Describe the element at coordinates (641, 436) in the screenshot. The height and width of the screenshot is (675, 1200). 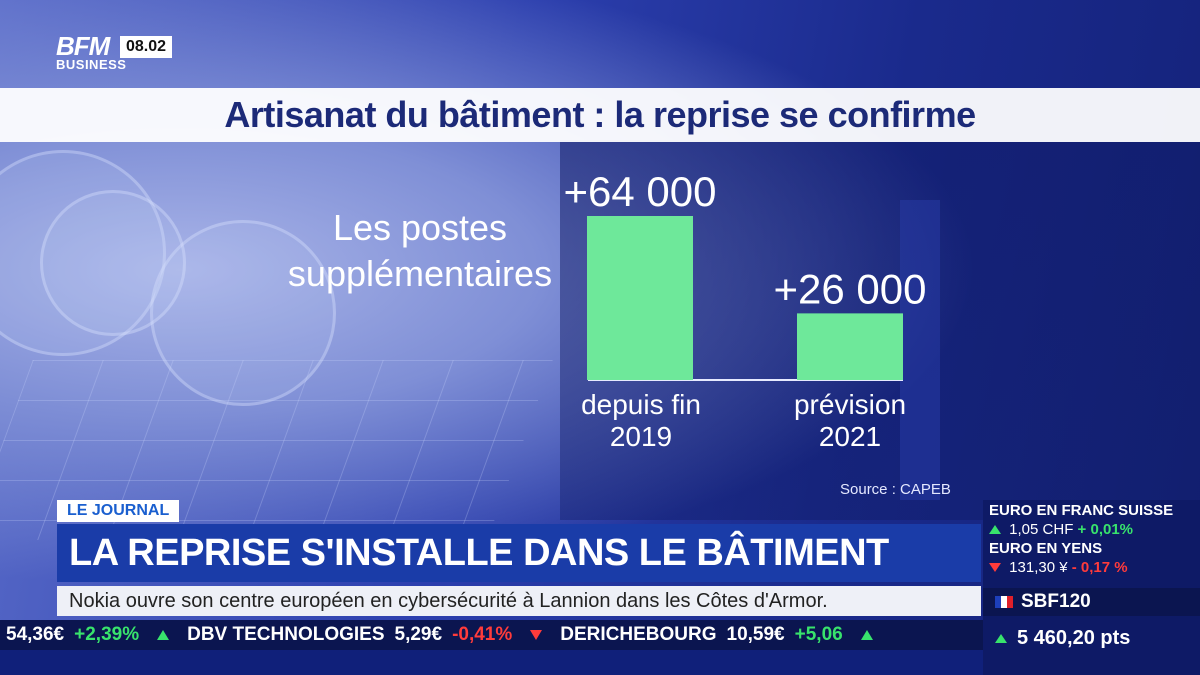
I see `category-label: 2019` at that location.